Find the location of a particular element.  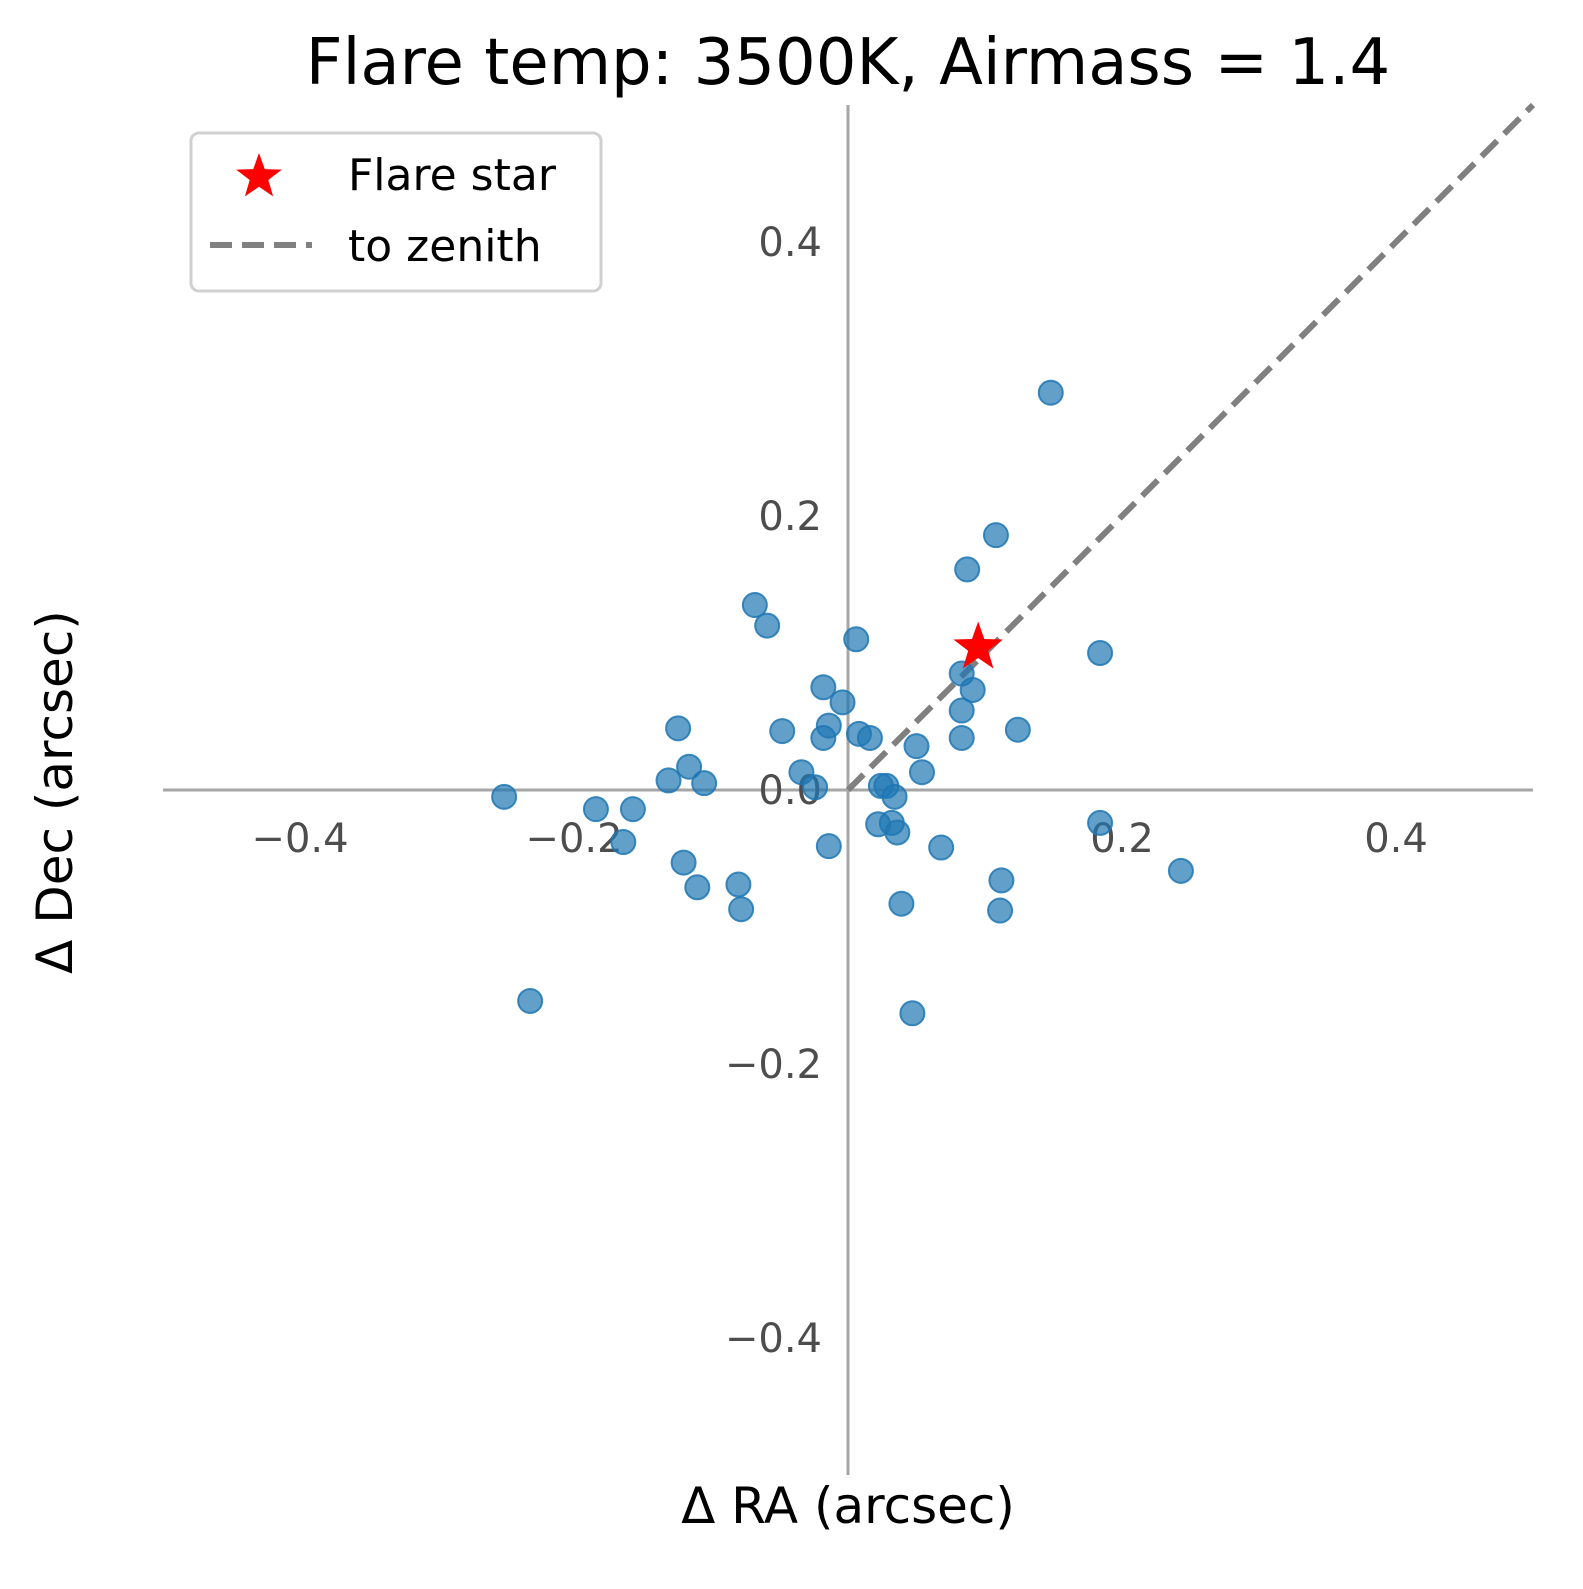

legend-frame is located at coordinates (396, 212).